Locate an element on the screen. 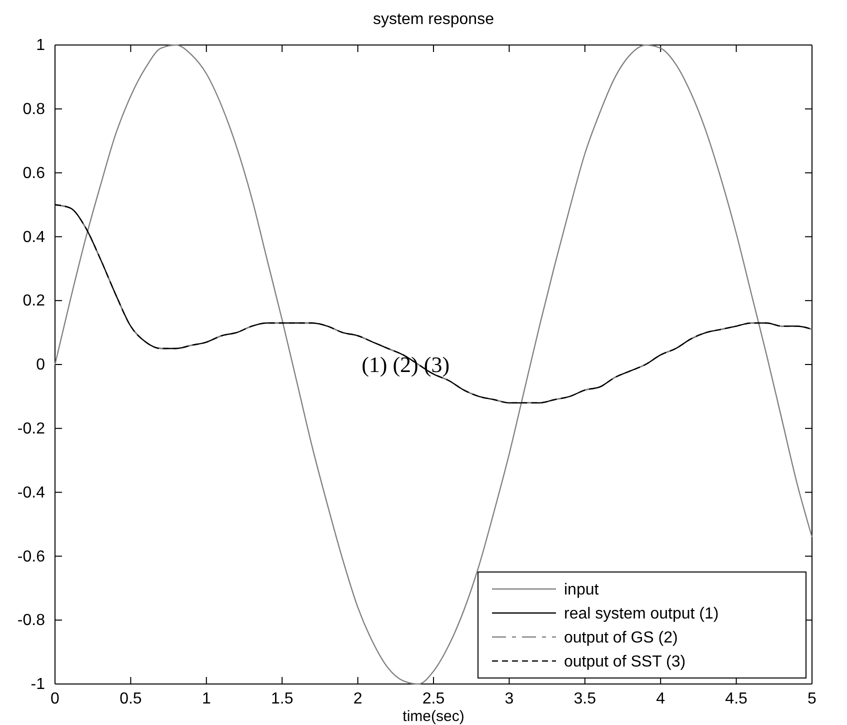 The width and height of the screenshot is (847, 725). x-tick-label: 1 is located at coordinates (206, 699).